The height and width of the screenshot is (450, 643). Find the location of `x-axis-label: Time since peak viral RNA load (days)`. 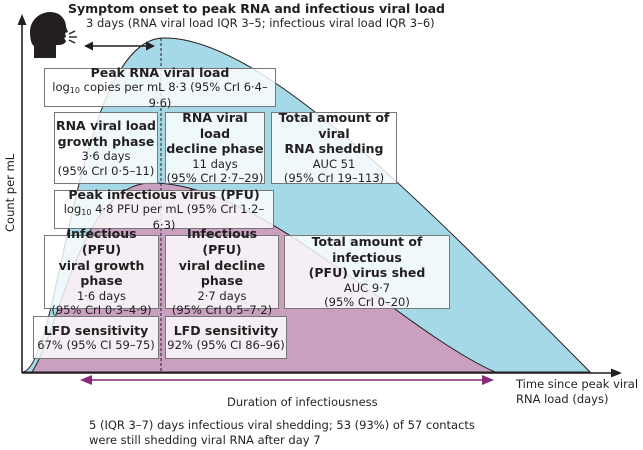

x-axis-label: Time since peak viral RNA load (days) is located at coordinates (577, 391).